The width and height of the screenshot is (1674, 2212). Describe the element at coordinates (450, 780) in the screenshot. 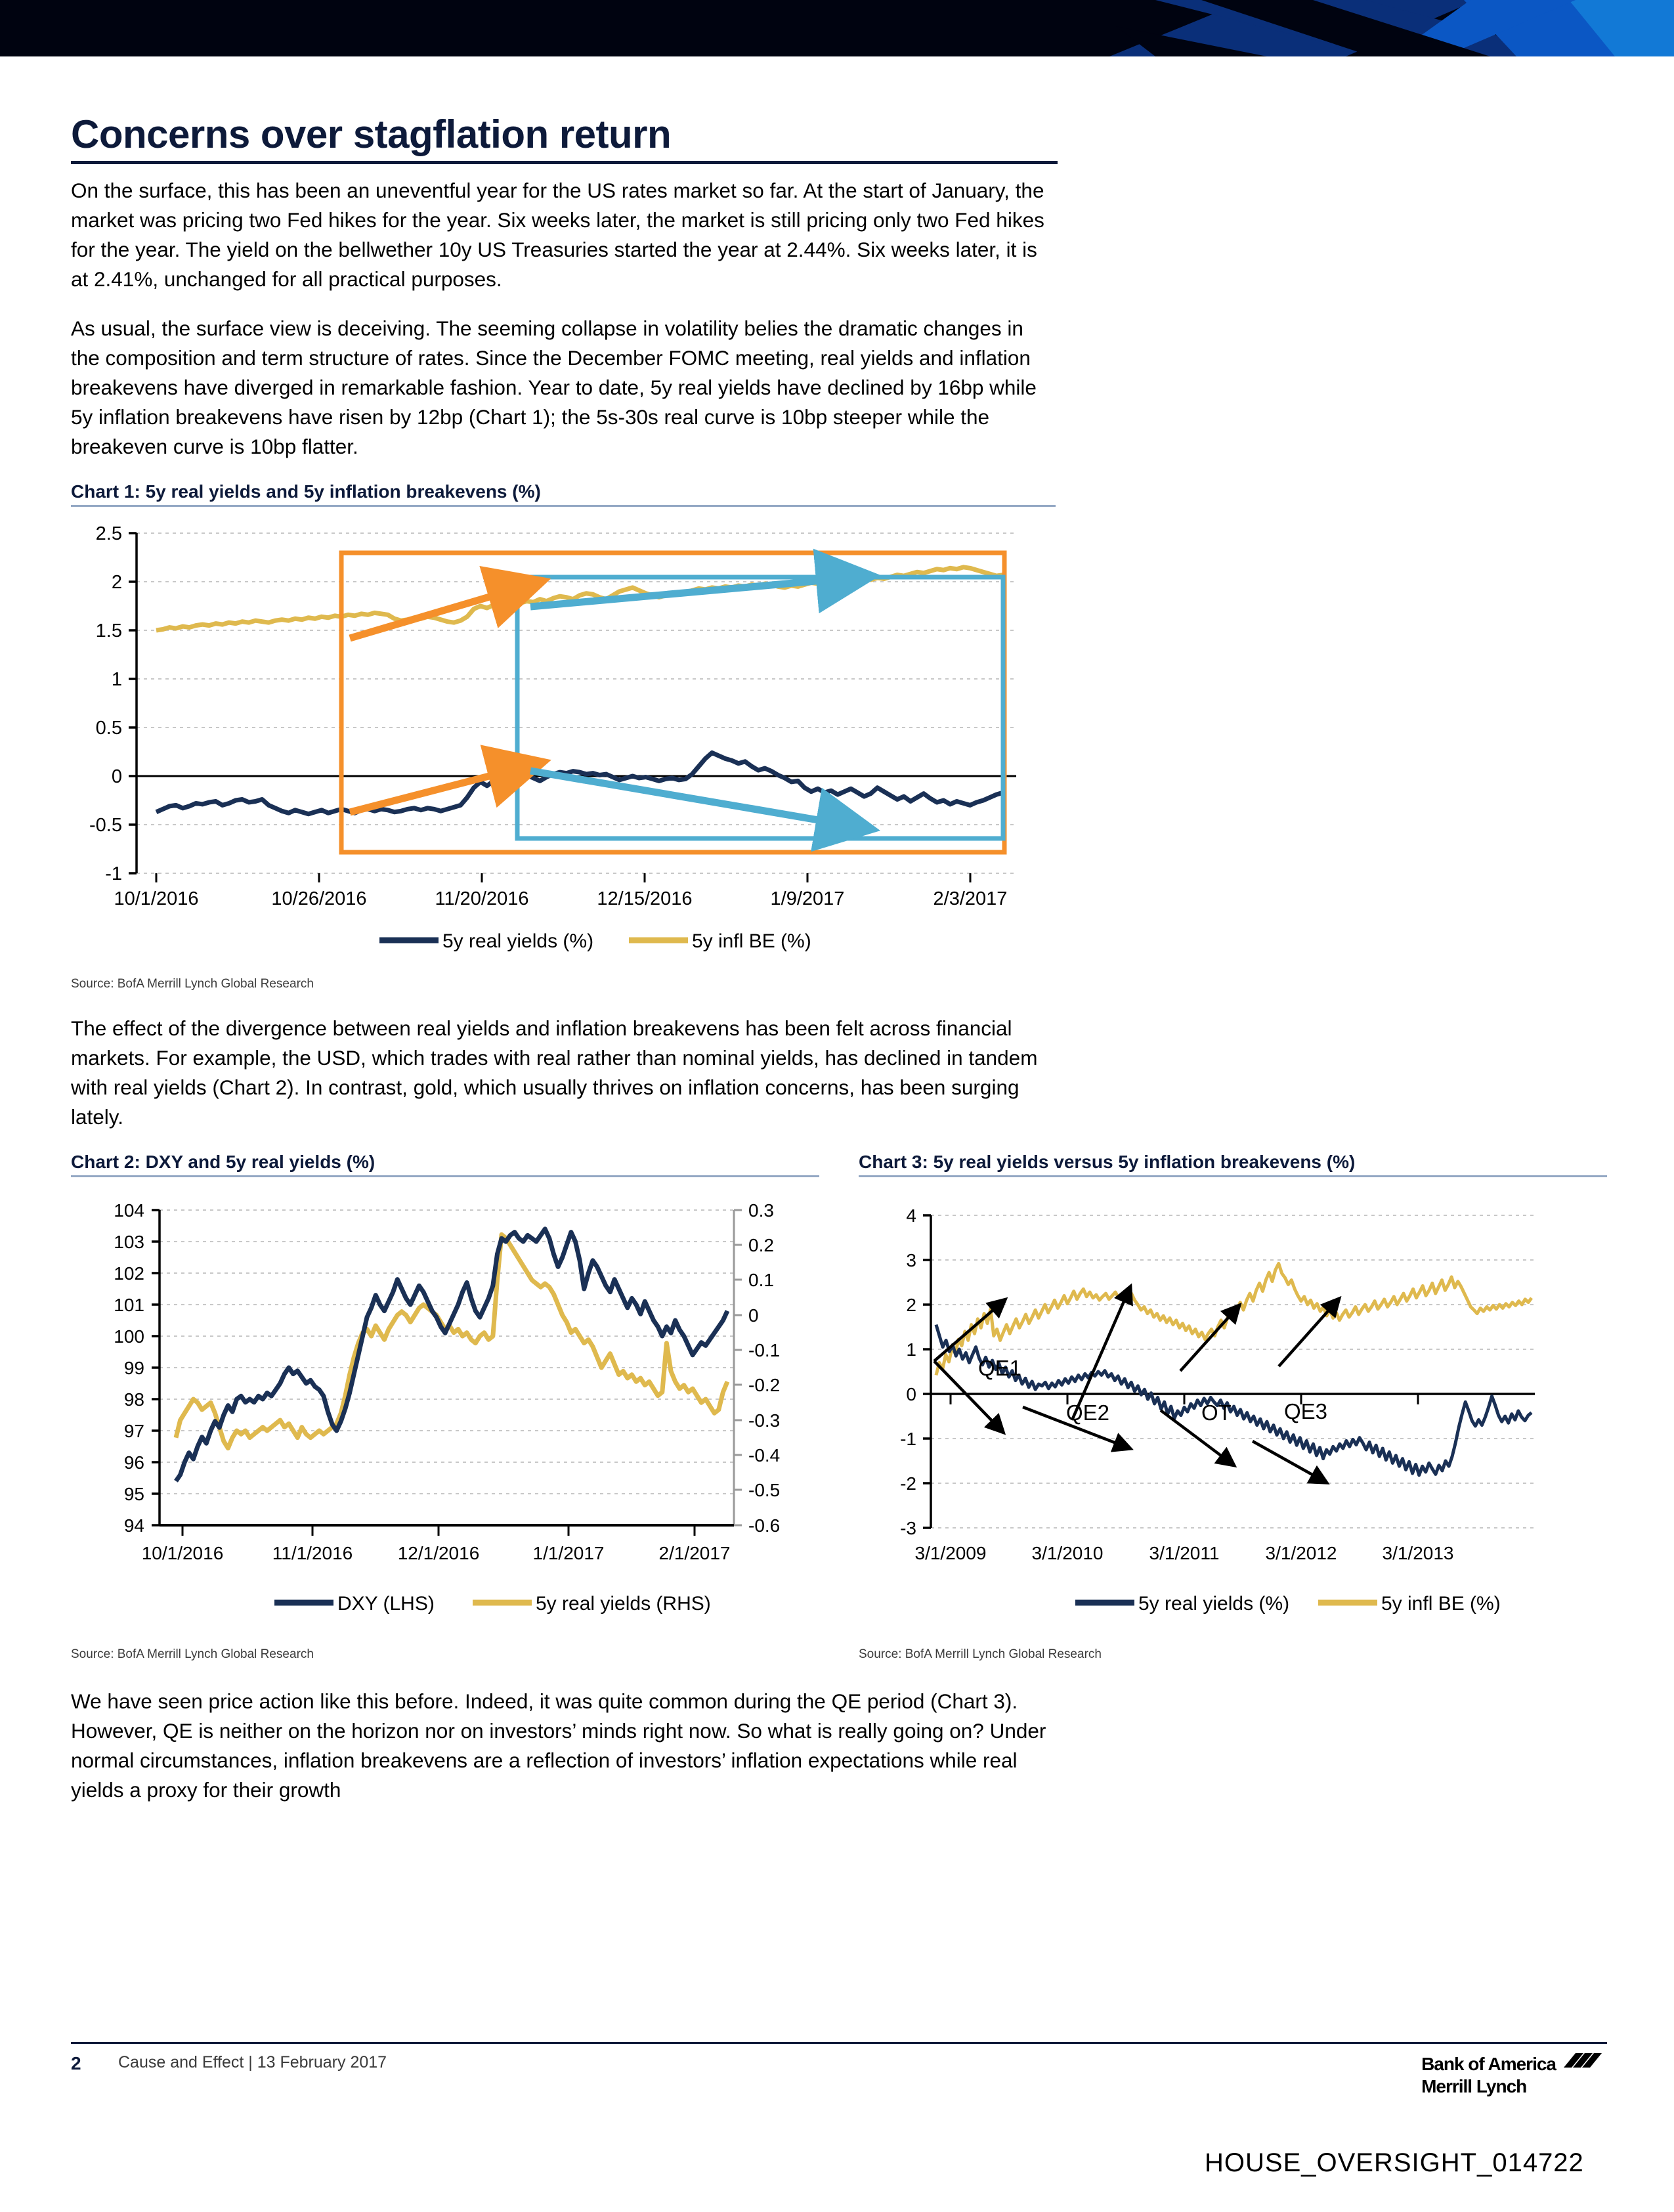

I see `chart-1-orange-arrow-lower` at that location.